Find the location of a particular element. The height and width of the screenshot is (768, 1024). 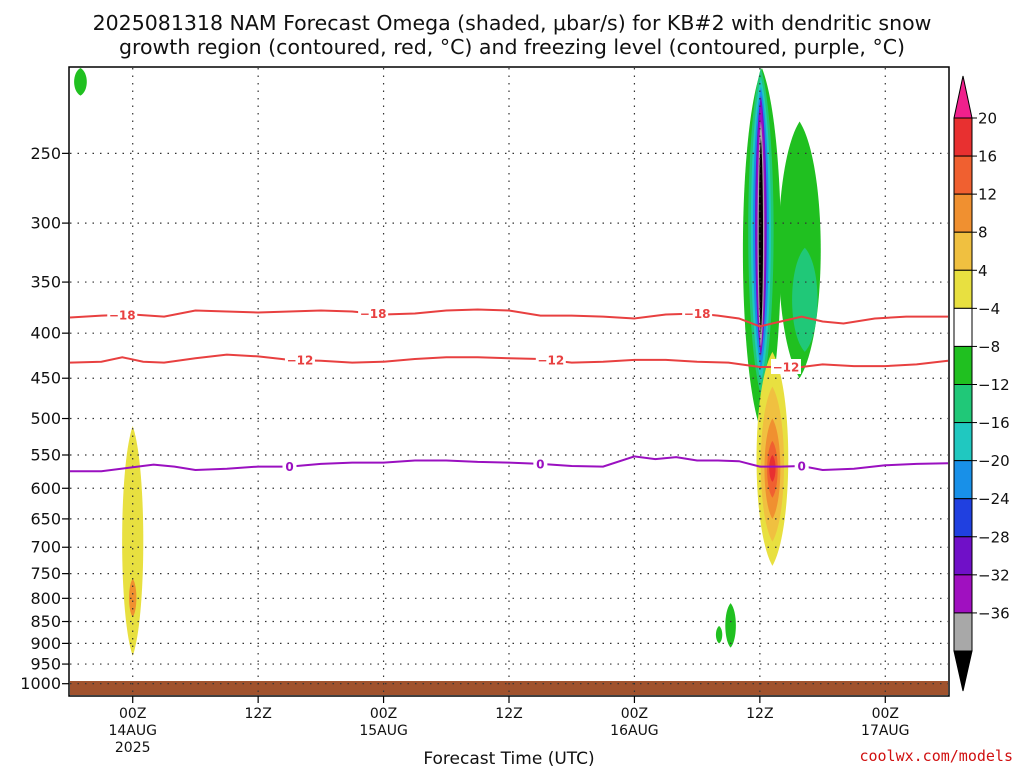

surface-terrain is located at coordinates (509, 688).